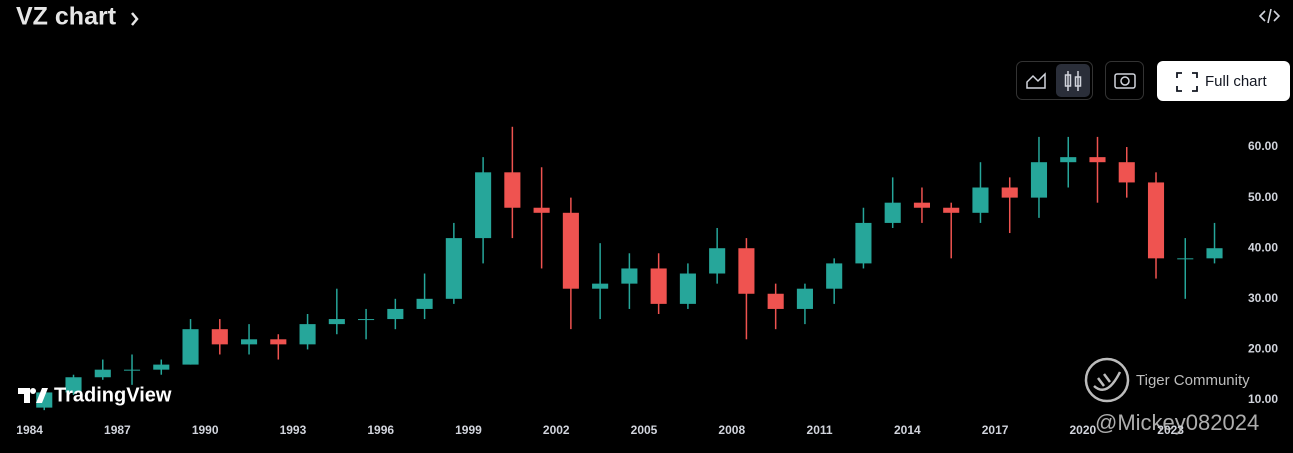 This screenshot has height=453, width=1293. Describe the element at coordinates (1263, 146) in the screenshot. I see `y-tick-label: 60.00` at that location.